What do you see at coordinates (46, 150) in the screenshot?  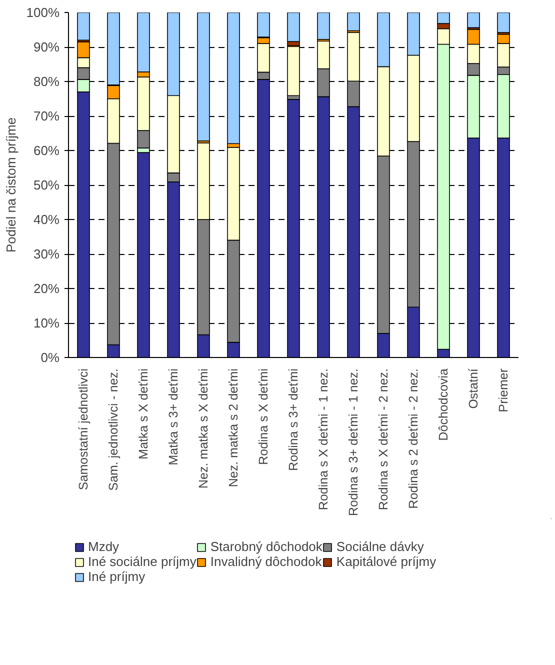 I see `y-tick-label: 60%` at bounding box center [46, 150].